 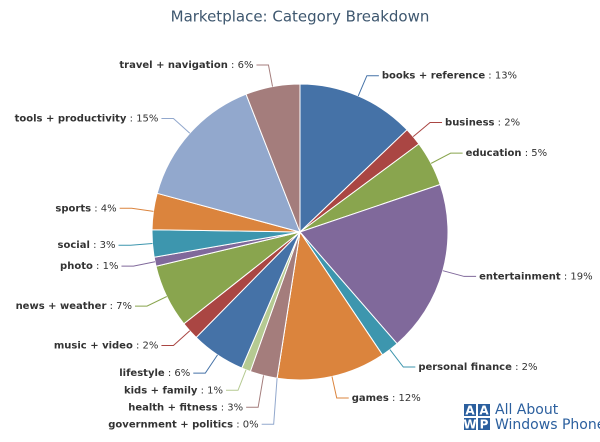 What do you see at coordinates (465, 367) in the screenshot?
I see `category-label: personal finance` at bounding box center [465, 367].